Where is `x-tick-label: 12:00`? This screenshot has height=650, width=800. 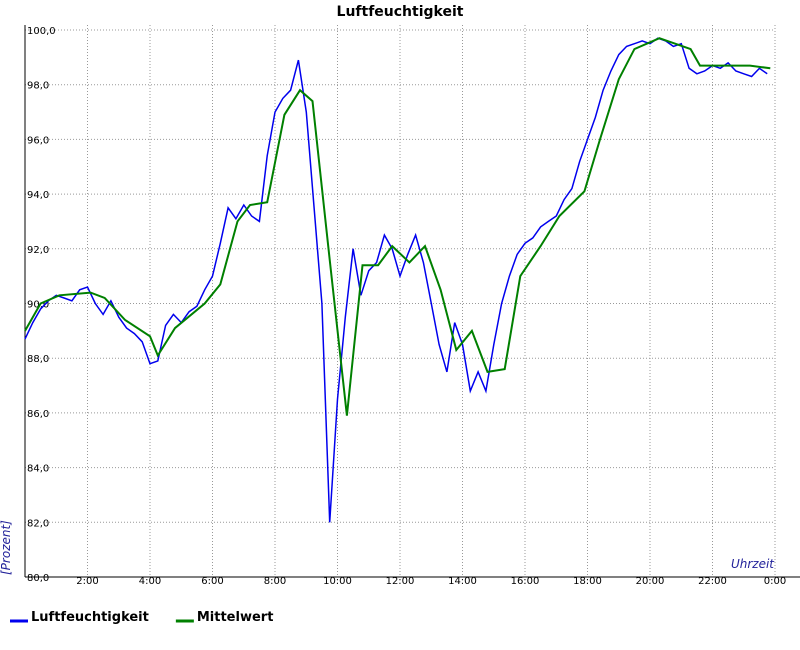 x-tick-label: 12:00 is located at coordinates (400, 581).